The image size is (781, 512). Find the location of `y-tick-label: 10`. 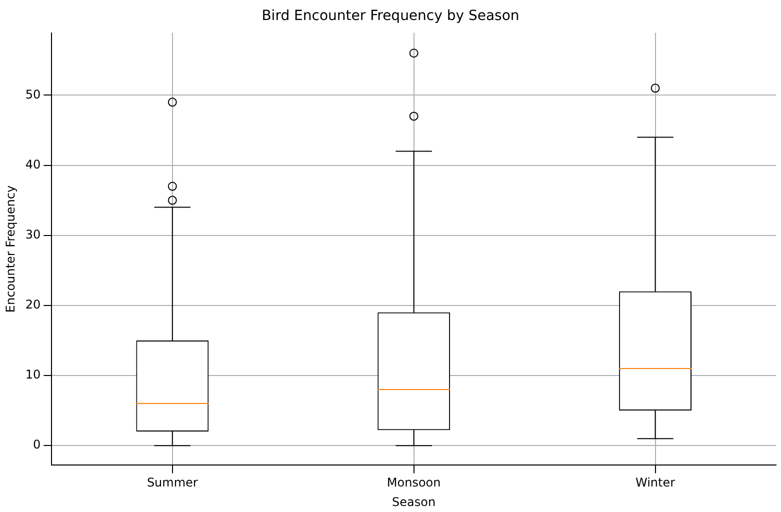

y-tick-label: 10 is located at coordinates (33, 375).